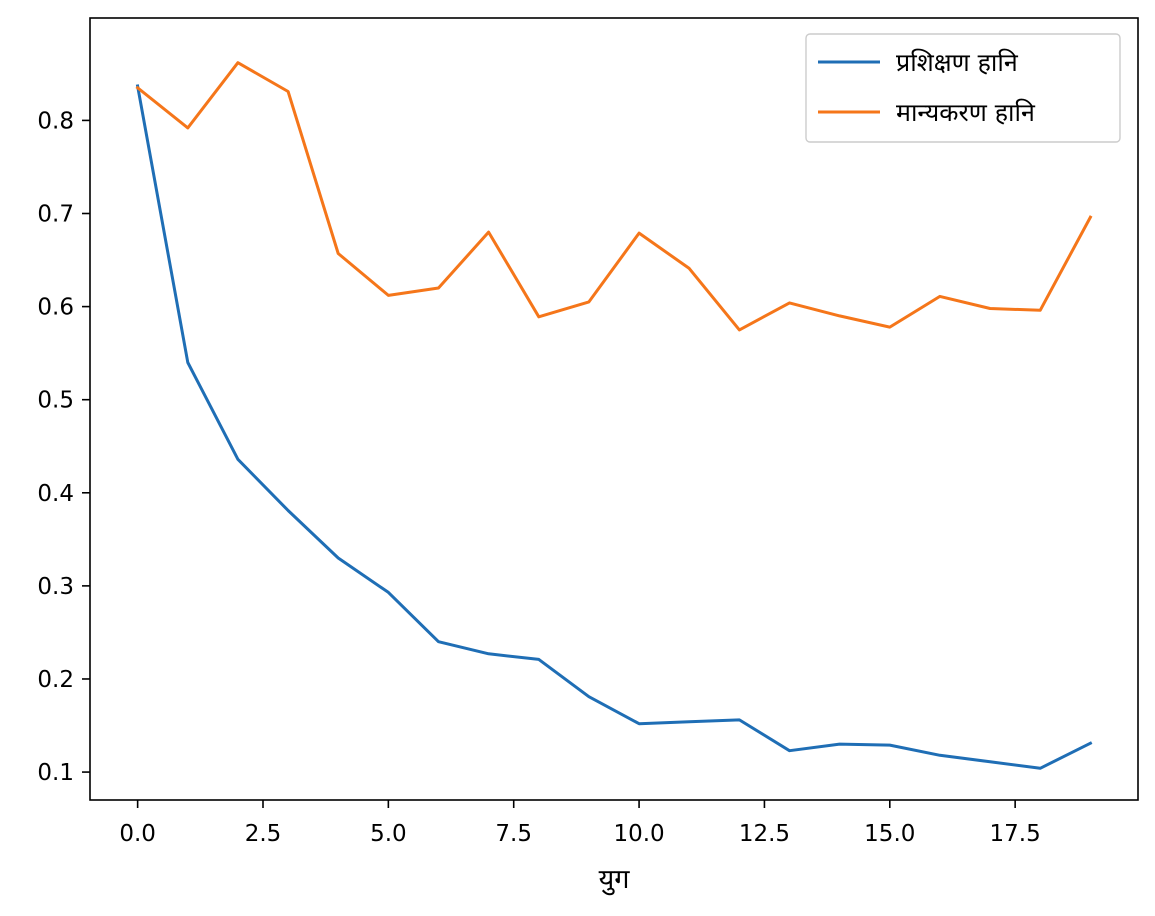  Describe the element at coordinates (263, 834) in the screenshot. I see `x-tick-label: 2.5` at that location.